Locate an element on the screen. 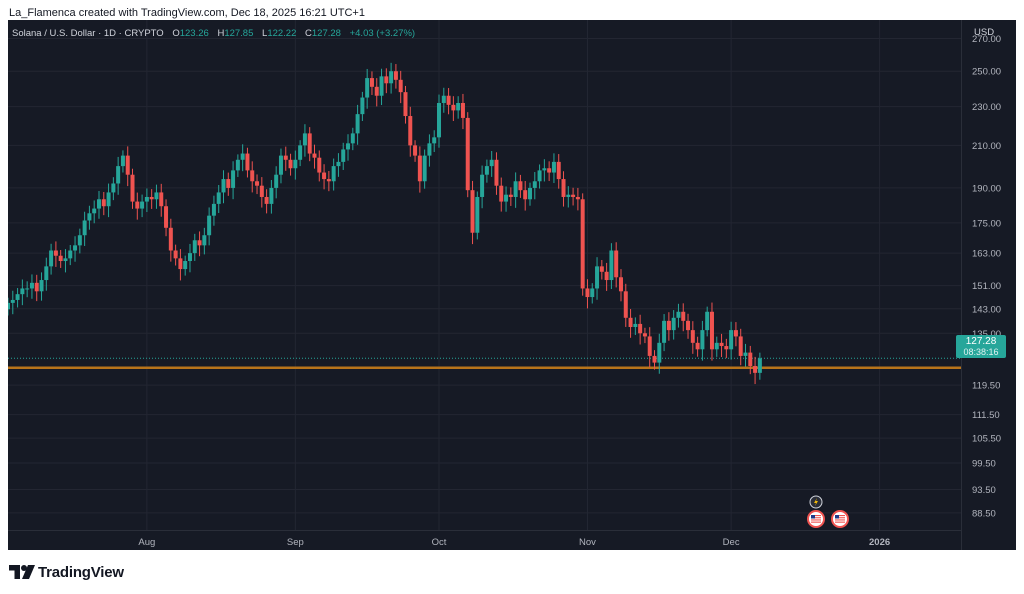  time-tick-label: Dec is located at coordinates (731, 542).